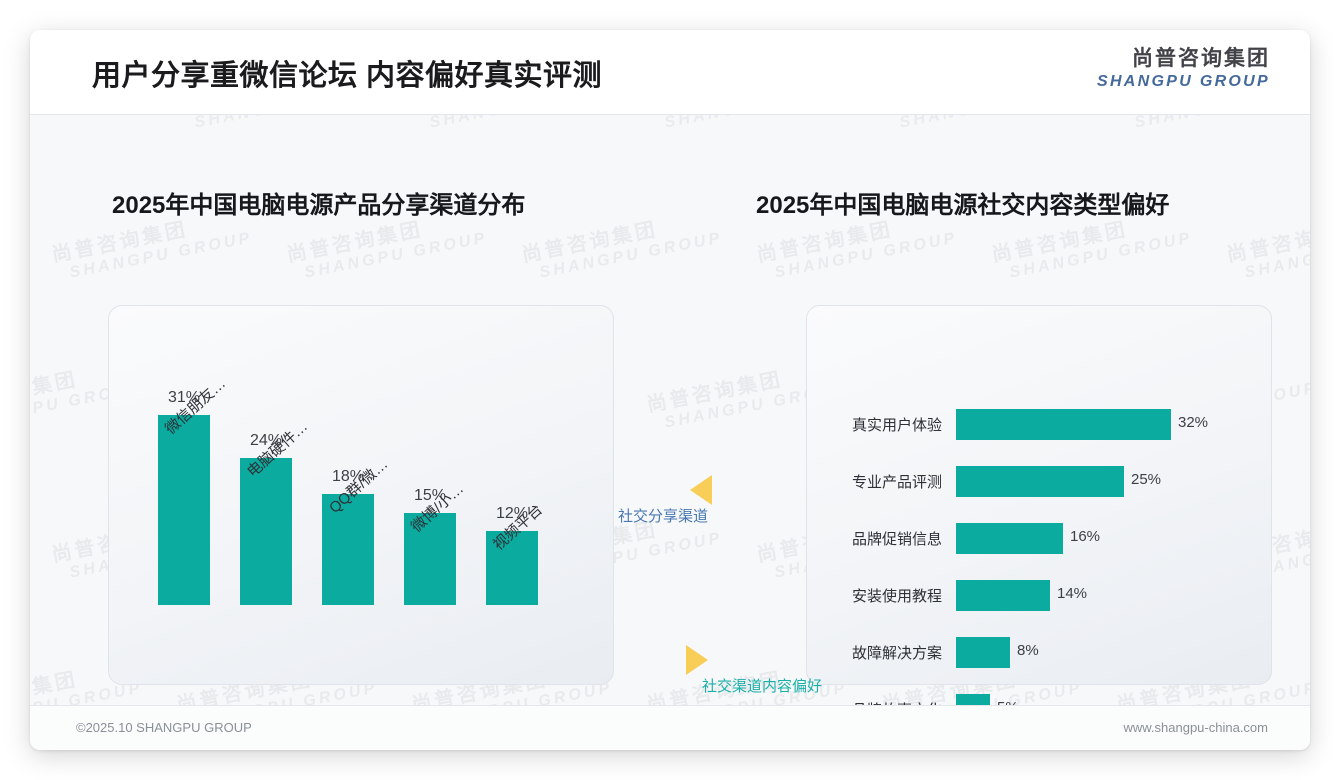 The image size is (1340, 780). I want to click on logo-english-text: SHANGPU GROUP, so click(1183, 81).